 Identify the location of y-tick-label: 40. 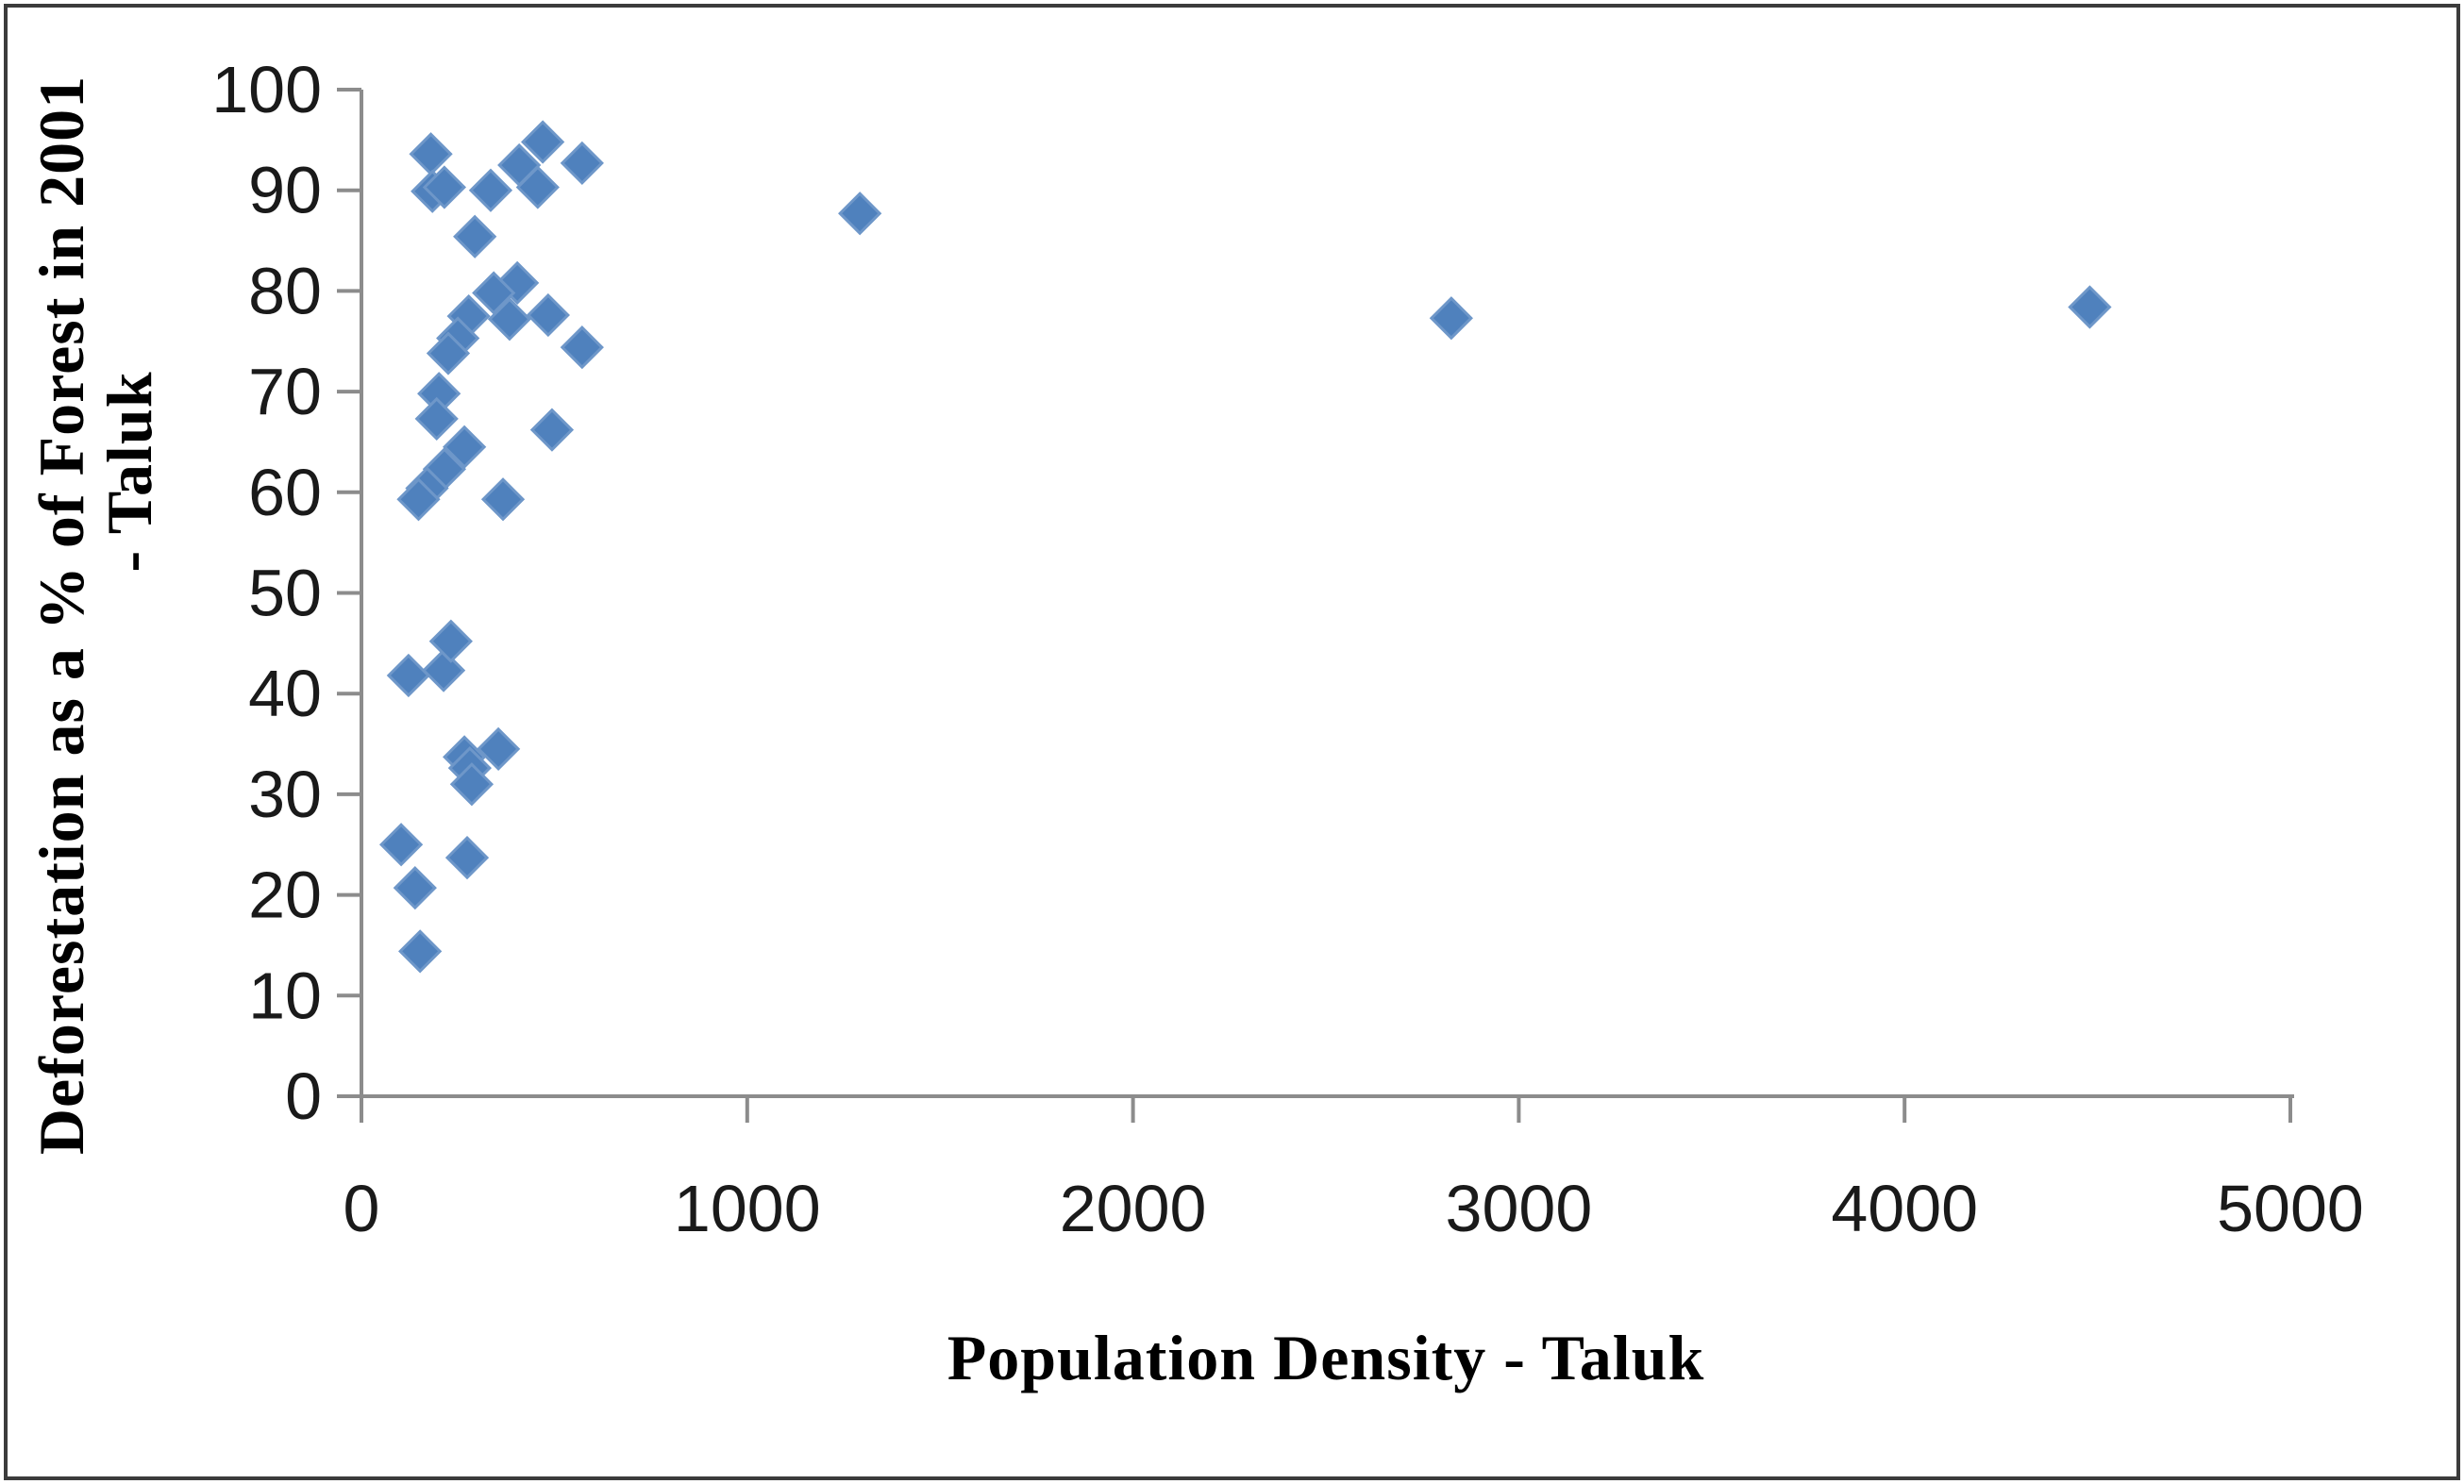
(285, 693).